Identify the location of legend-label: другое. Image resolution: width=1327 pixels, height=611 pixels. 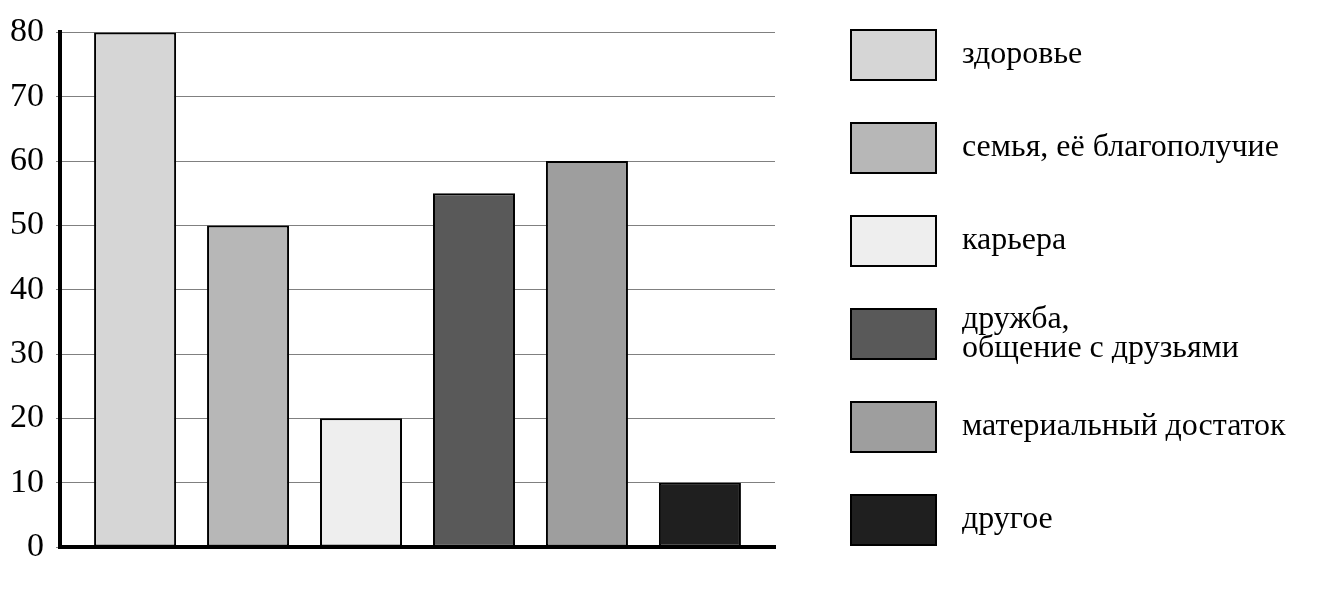
(1007, 517).